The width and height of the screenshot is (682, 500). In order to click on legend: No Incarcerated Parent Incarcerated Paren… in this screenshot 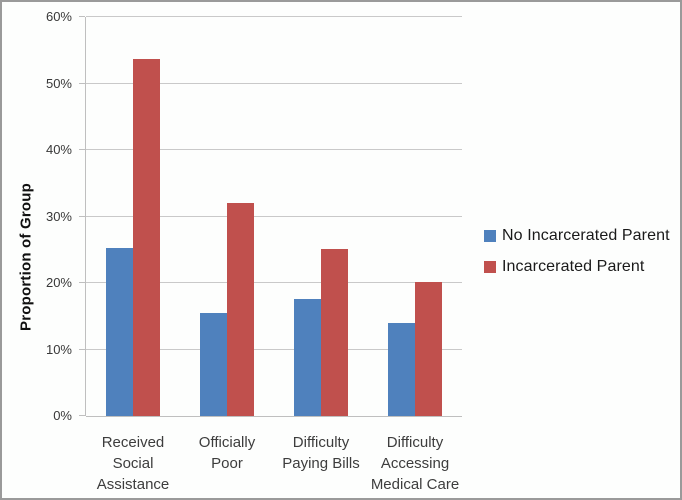, I will do `click(577, 251)`.